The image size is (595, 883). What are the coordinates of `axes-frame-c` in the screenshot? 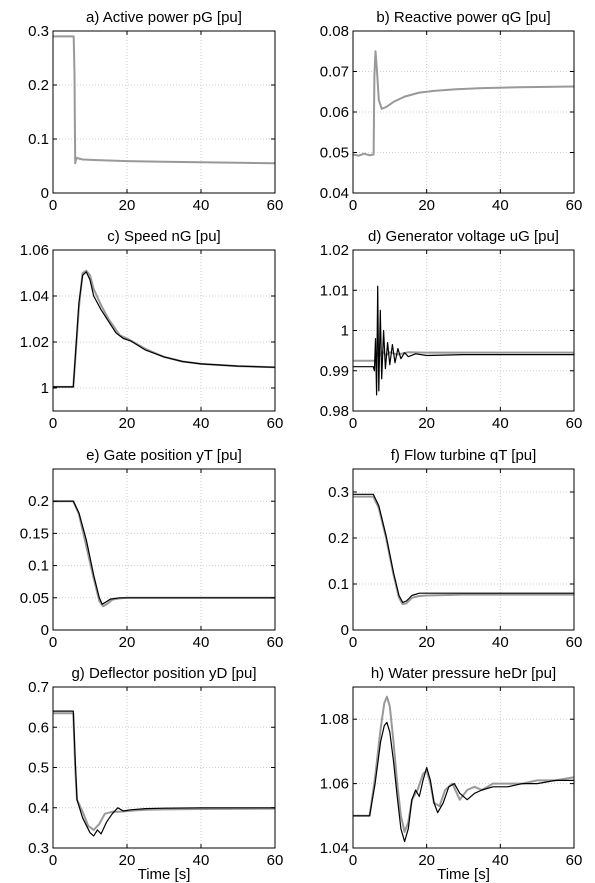 It's located at (164, 330).